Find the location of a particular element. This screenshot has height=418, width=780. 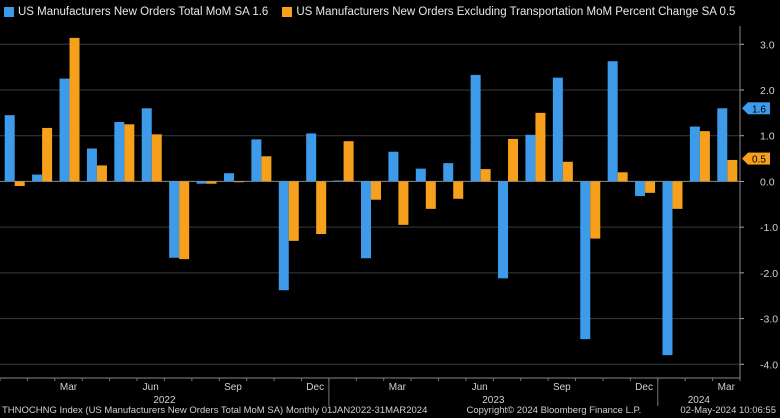

y-tick-label: -2.0 is located at coordinates (769, 274).